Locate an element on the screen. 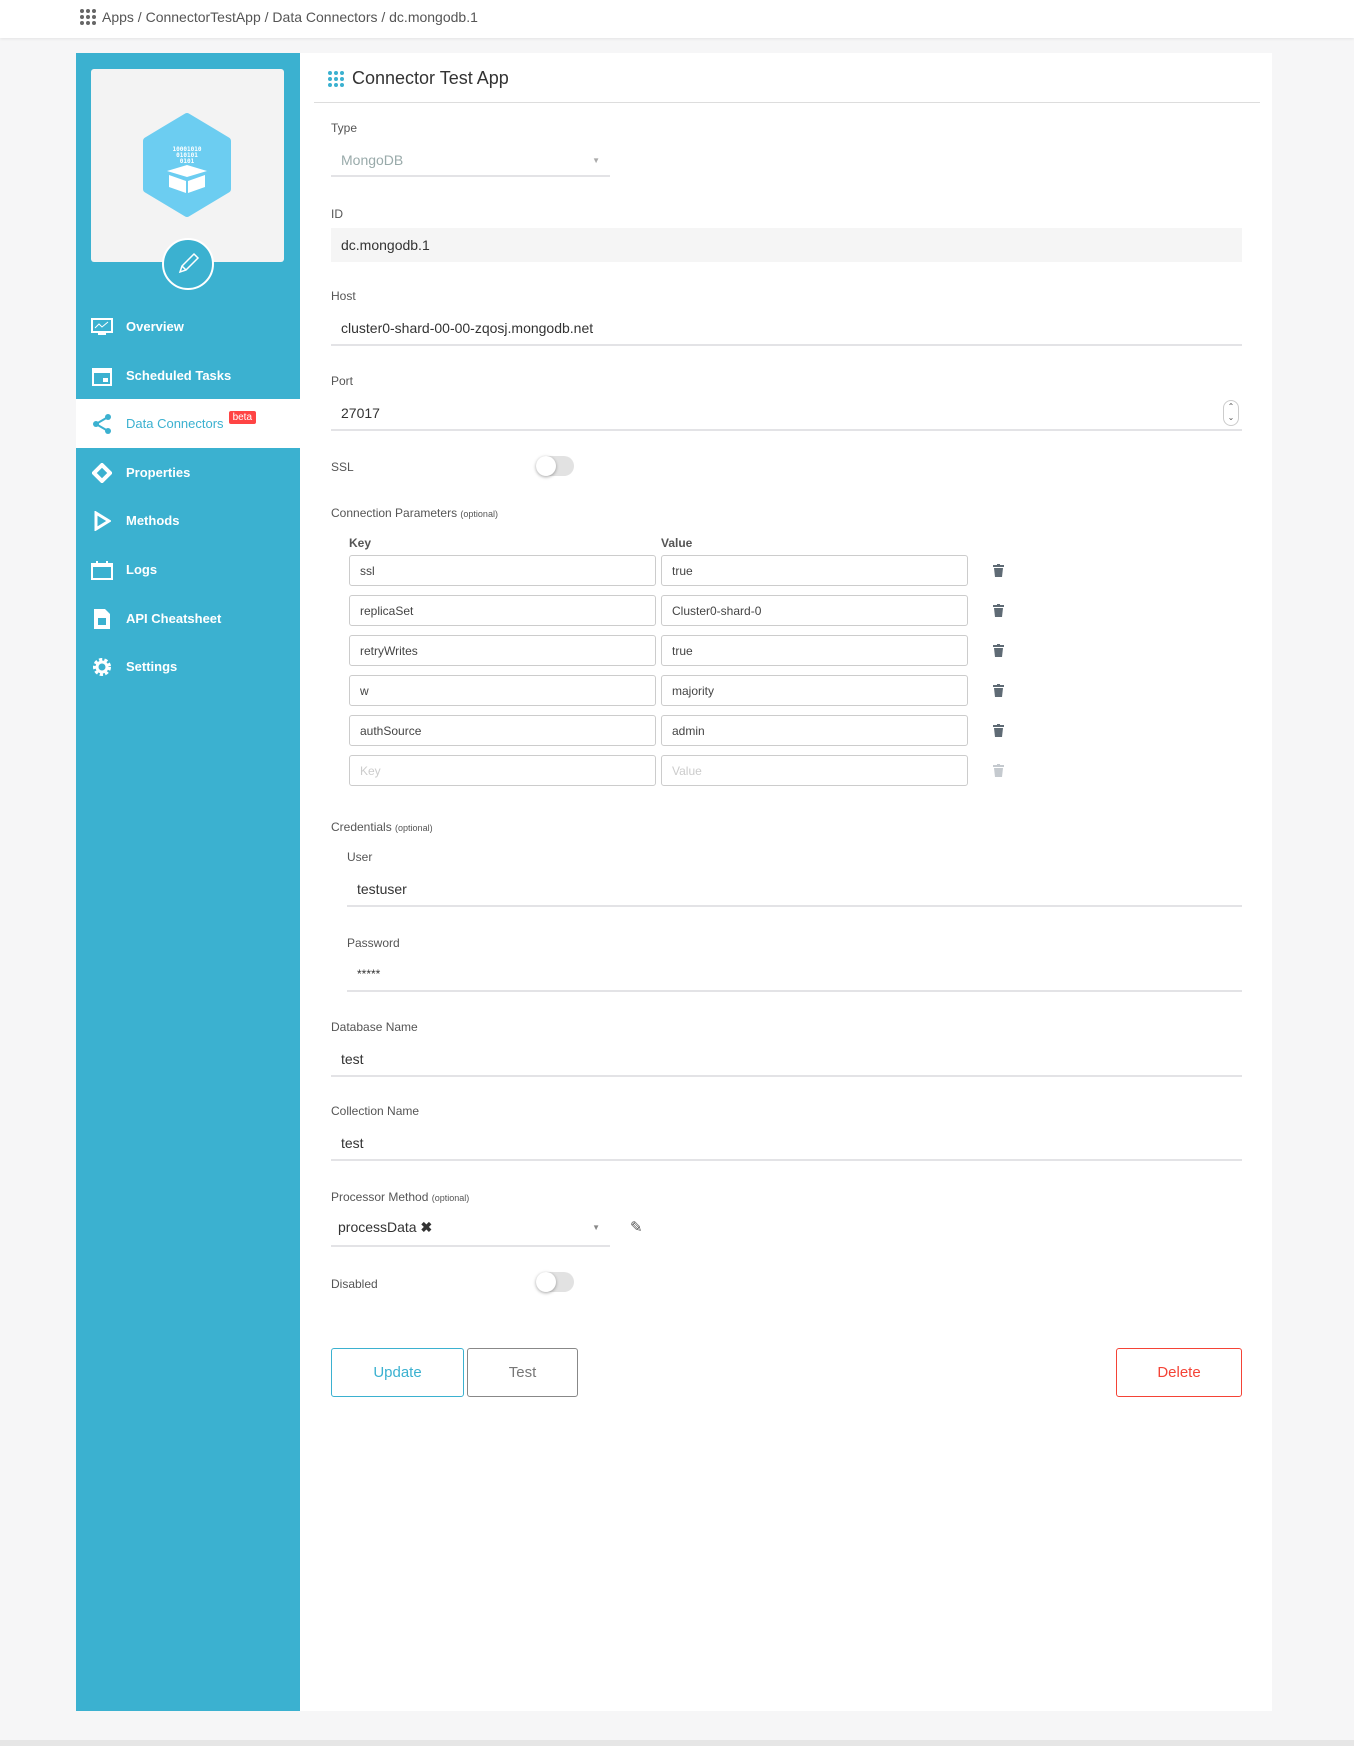  type-select: MongoDB ▼ is located at coordinates (470, 161).